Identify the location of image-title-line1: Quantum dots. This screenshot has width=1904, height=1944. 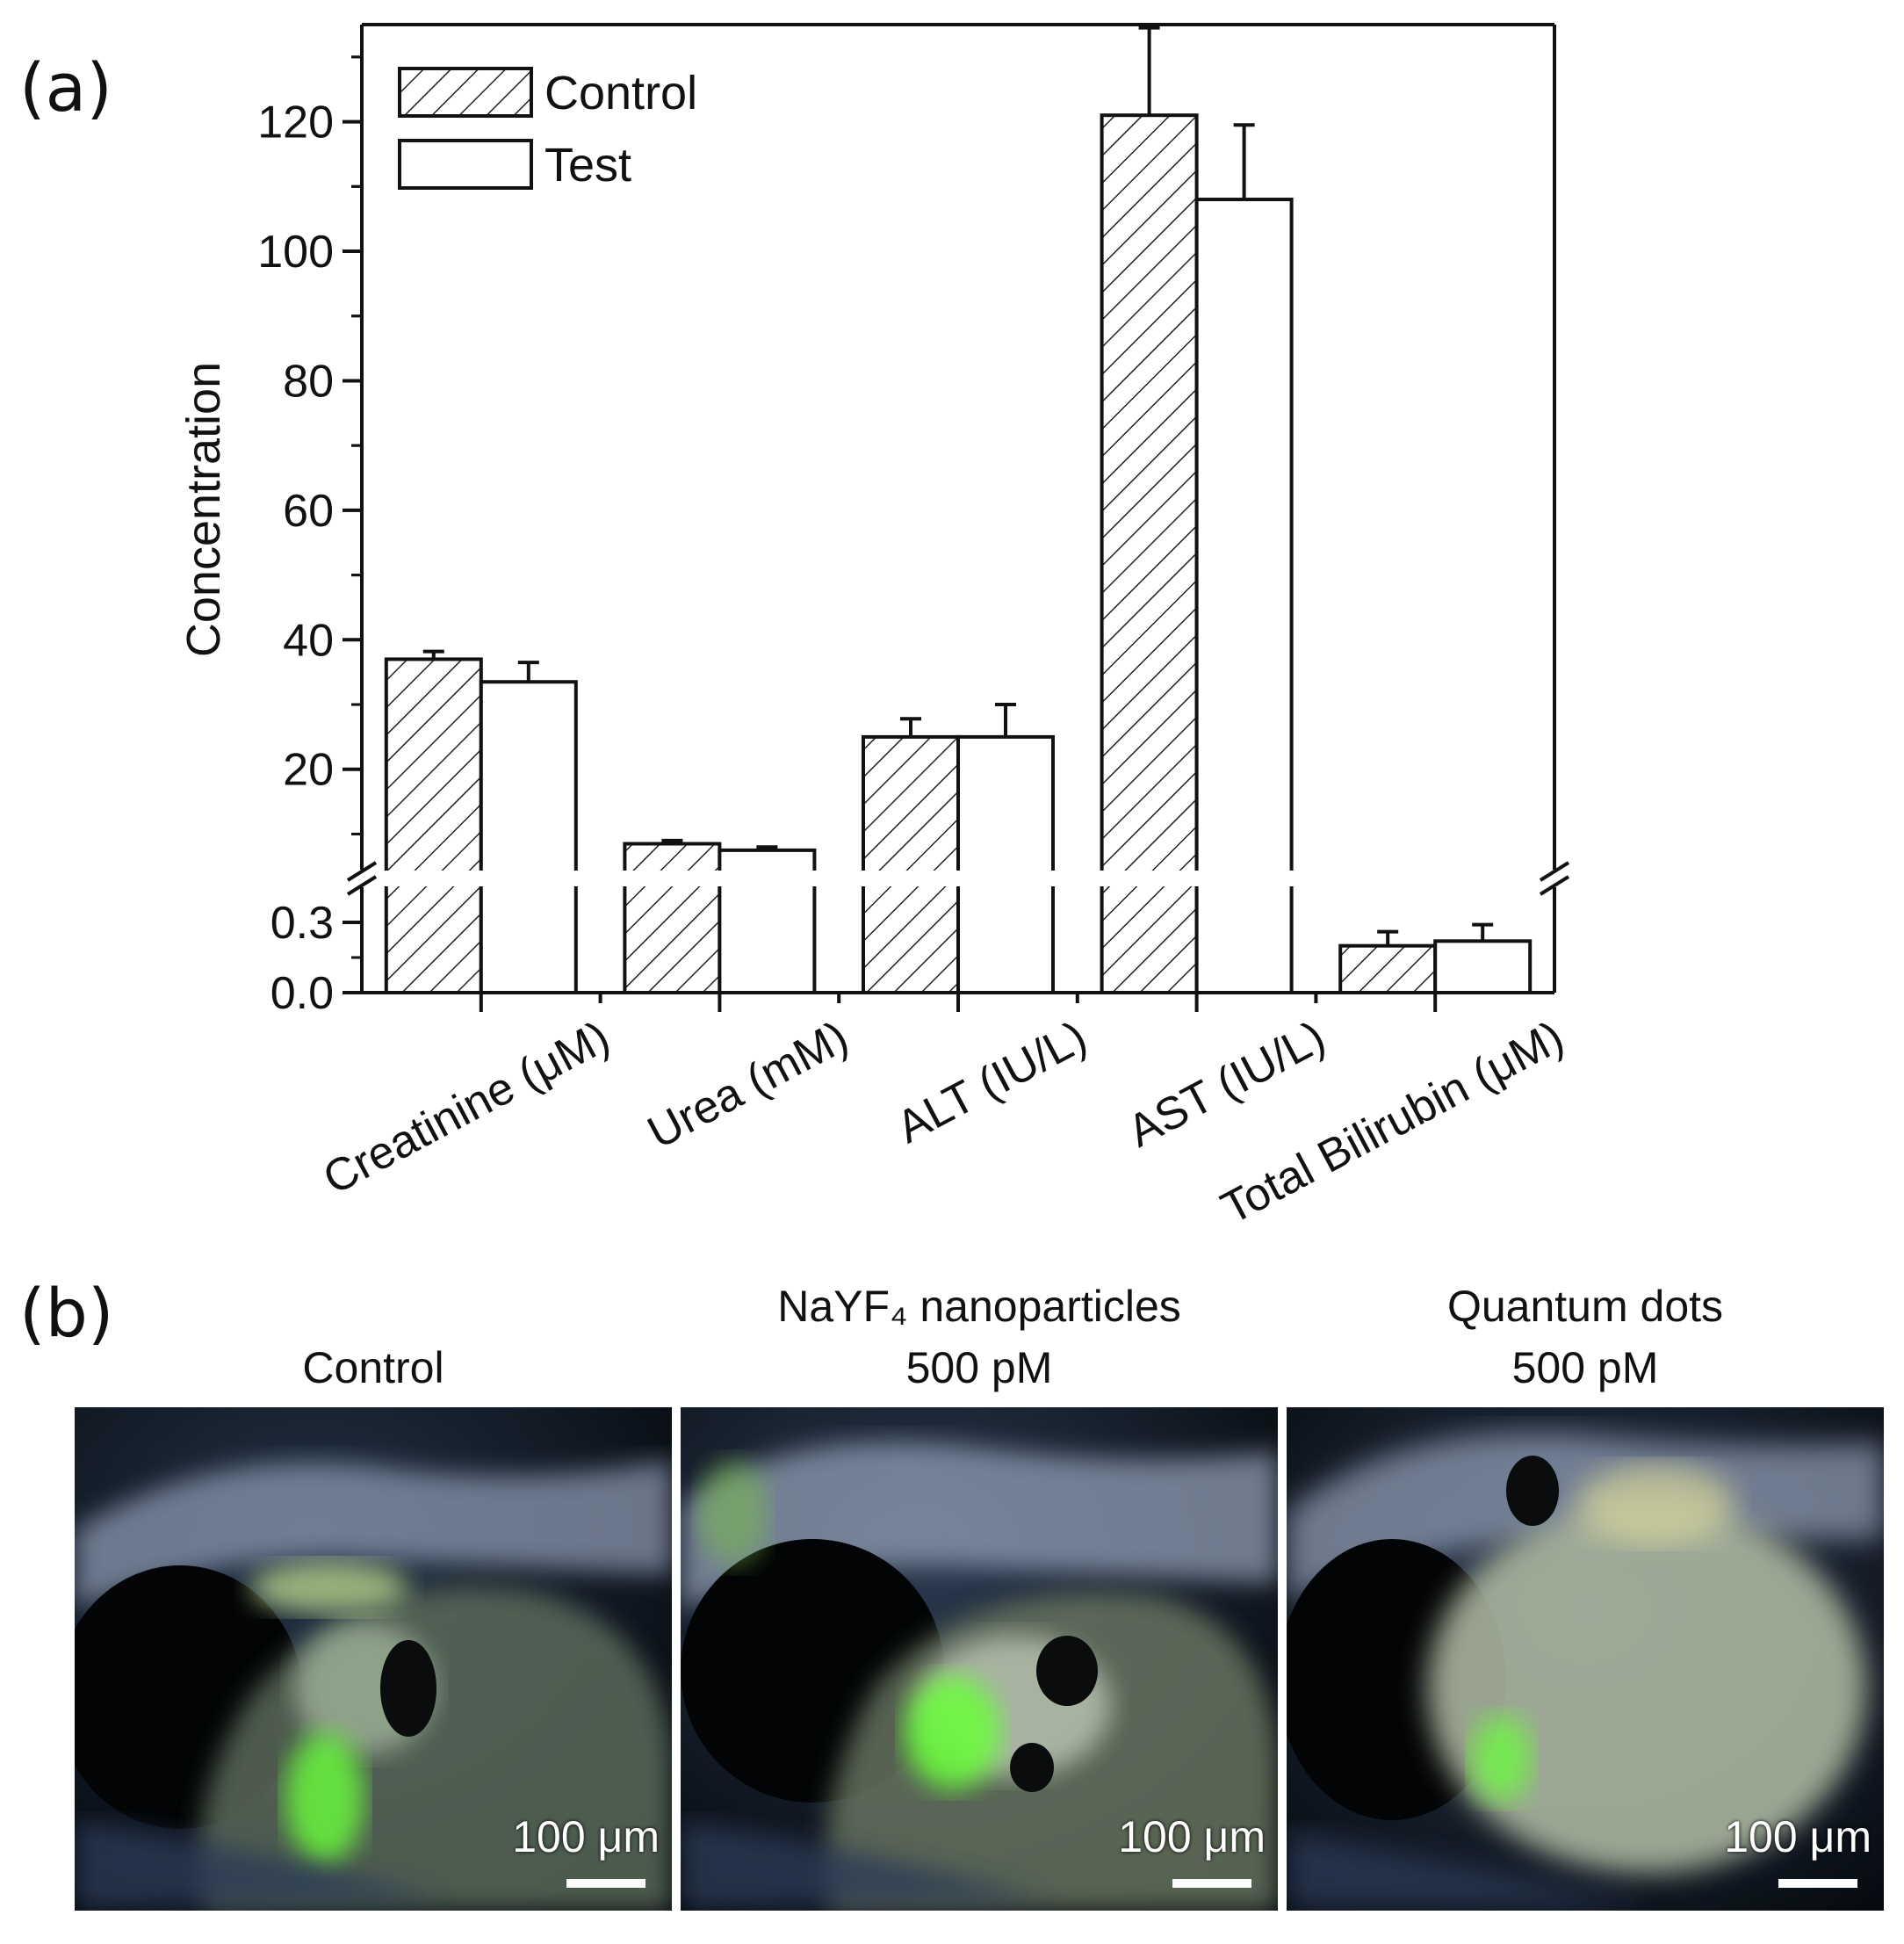
(1585, 1306).